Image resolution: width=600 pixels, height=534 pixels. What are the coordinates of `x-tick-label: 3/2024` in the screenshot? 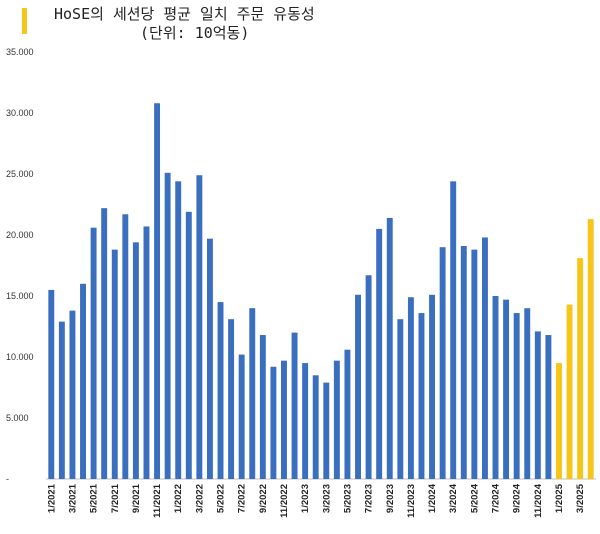 It's located at (453, 498).